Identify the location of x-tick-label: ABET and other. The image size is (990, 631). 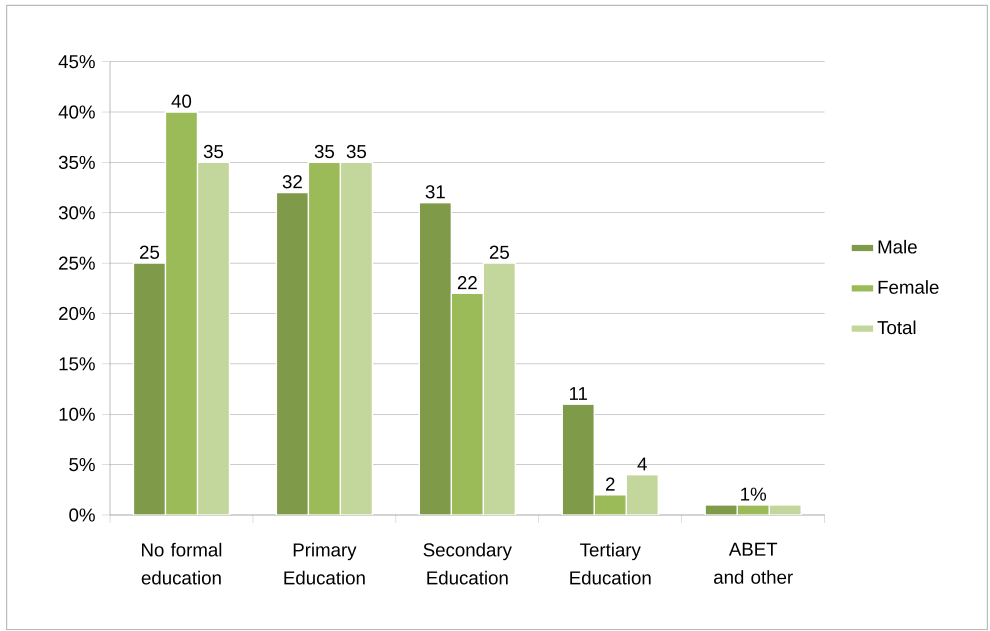
(753, 563).